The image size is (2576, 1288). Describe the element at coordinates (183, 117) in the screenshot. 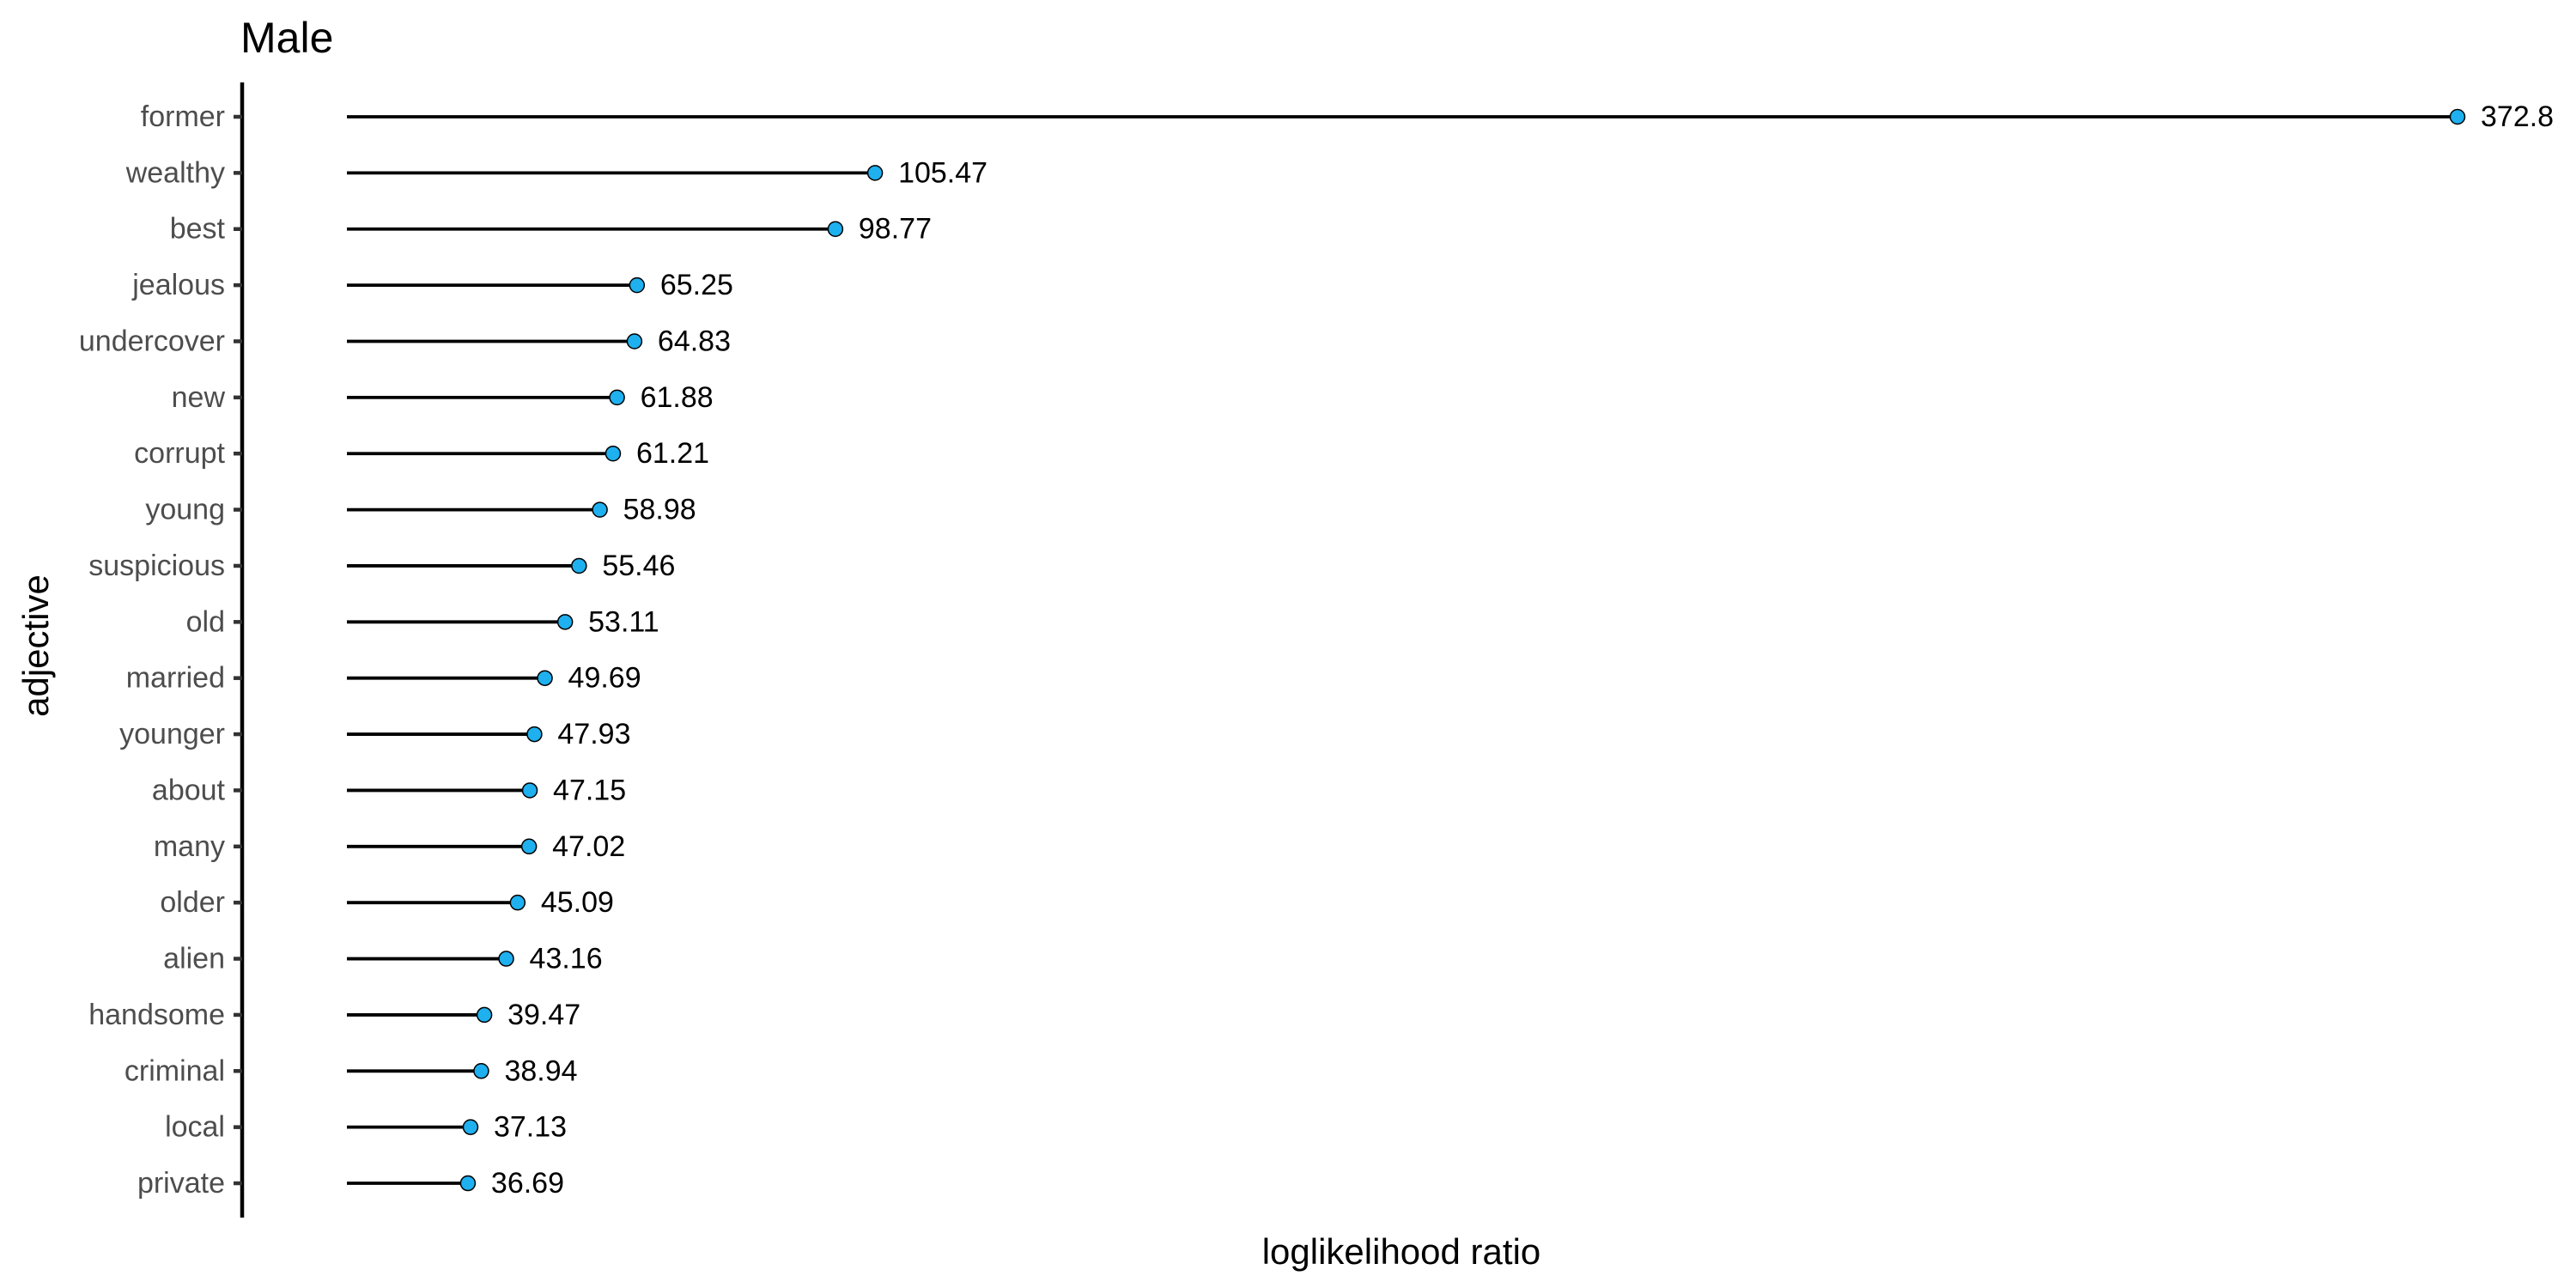

I see `y-tick-label: former` at that location.